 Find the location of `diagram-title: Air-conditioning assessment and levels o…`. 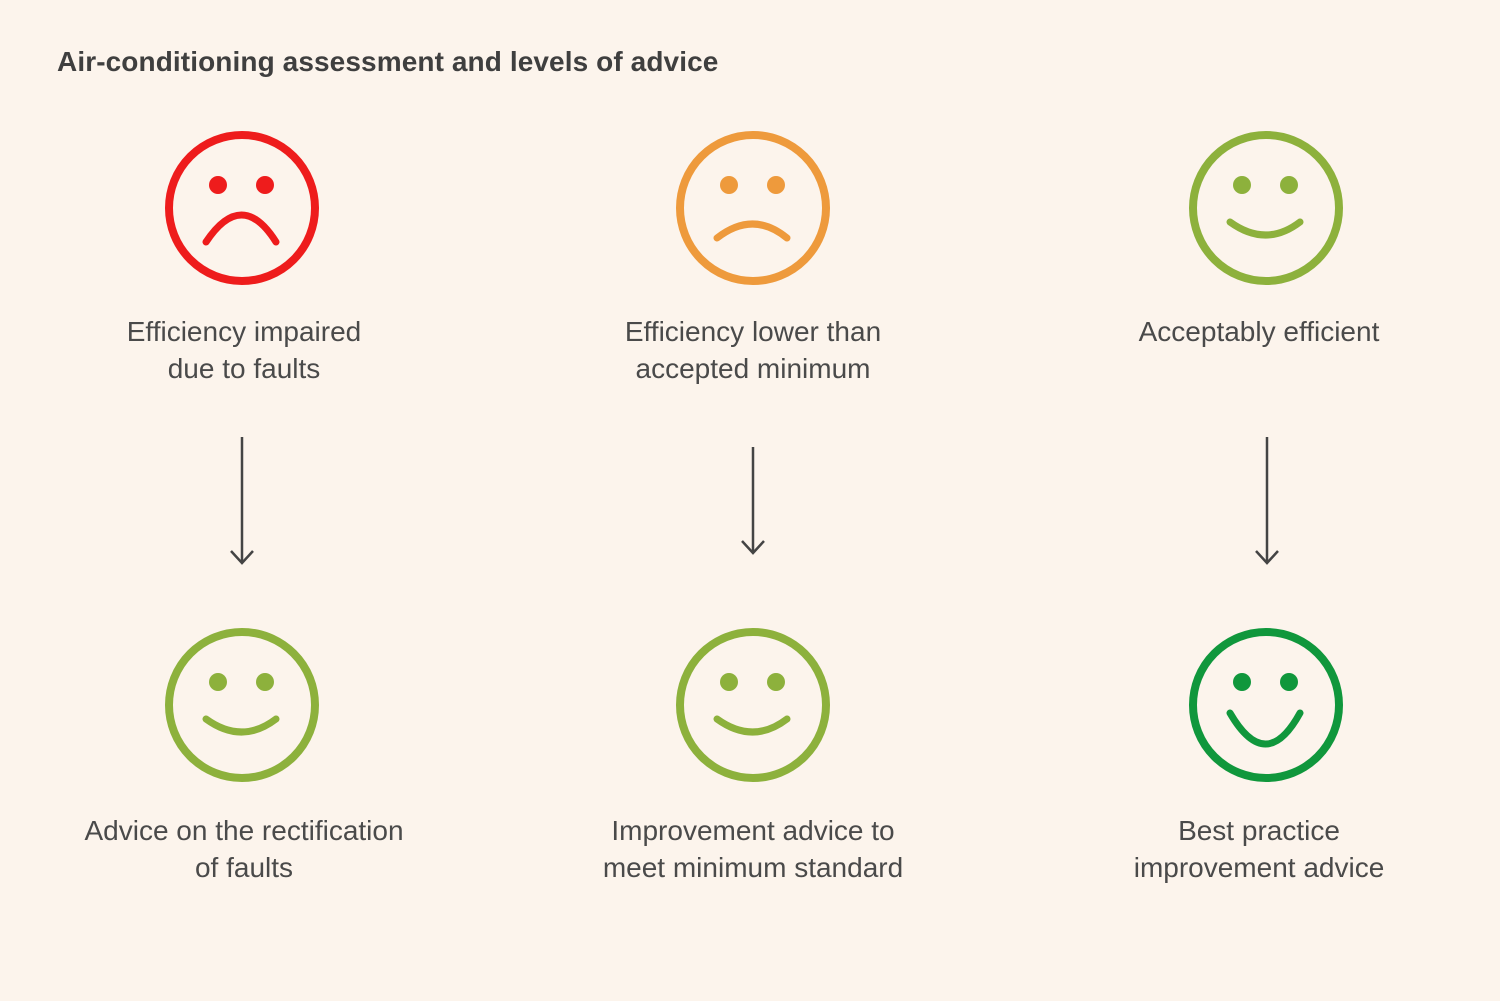

diagram-title: Air-conditioning assessment and levels o… is located at coordinates (388, 61).